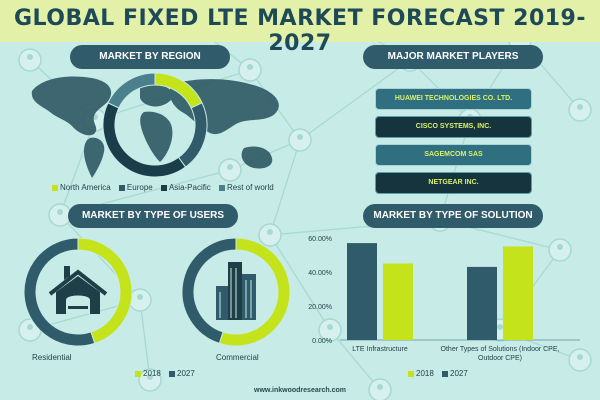 The width and height of the screenshot is (600, 400). What do you see at coordinates (52, 357) in the screenshot?
I see `residential-label: Residential` at bounding box center [52, 357].